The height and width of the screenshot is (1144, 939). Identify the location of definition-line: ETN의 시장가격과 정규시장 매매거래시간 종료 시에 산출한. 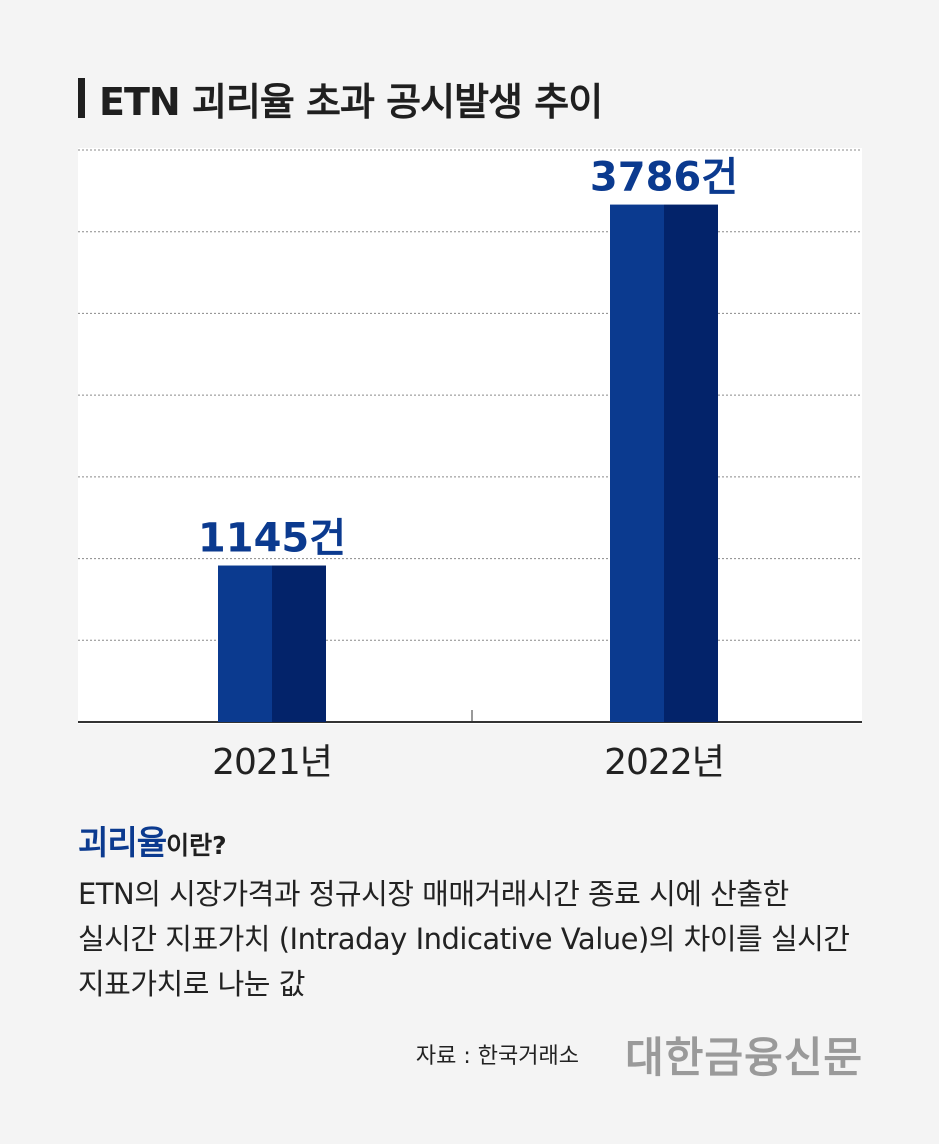
(433, 894).